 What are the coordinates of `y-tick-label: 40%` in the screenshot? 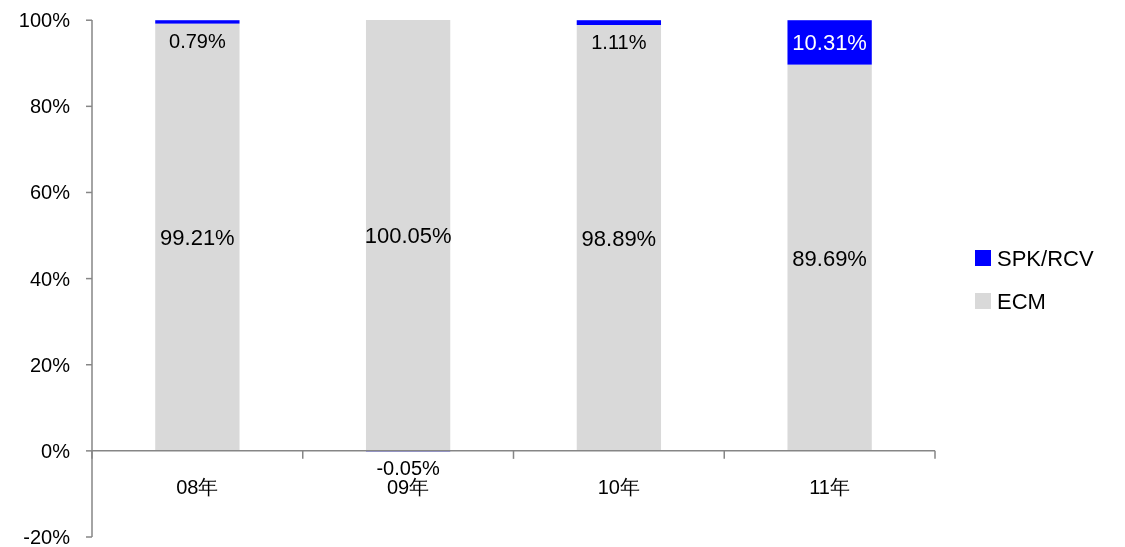 It's located at (50, 278).